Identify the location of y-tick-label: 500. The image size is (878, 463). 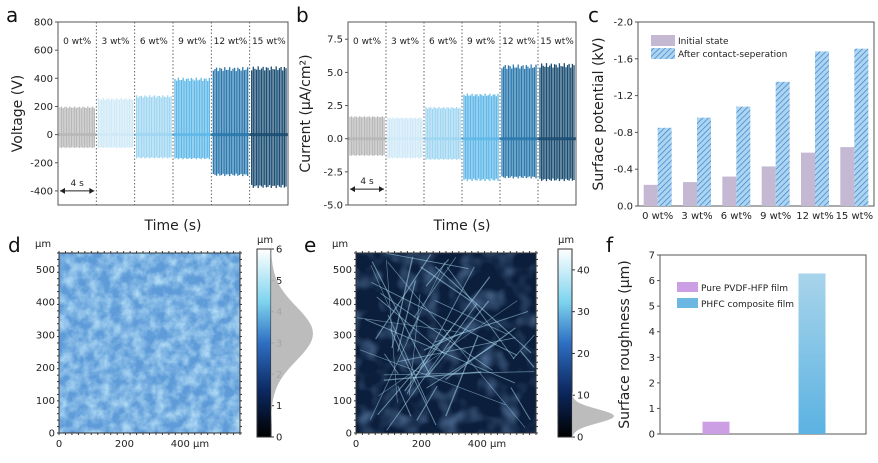
(342, 270).